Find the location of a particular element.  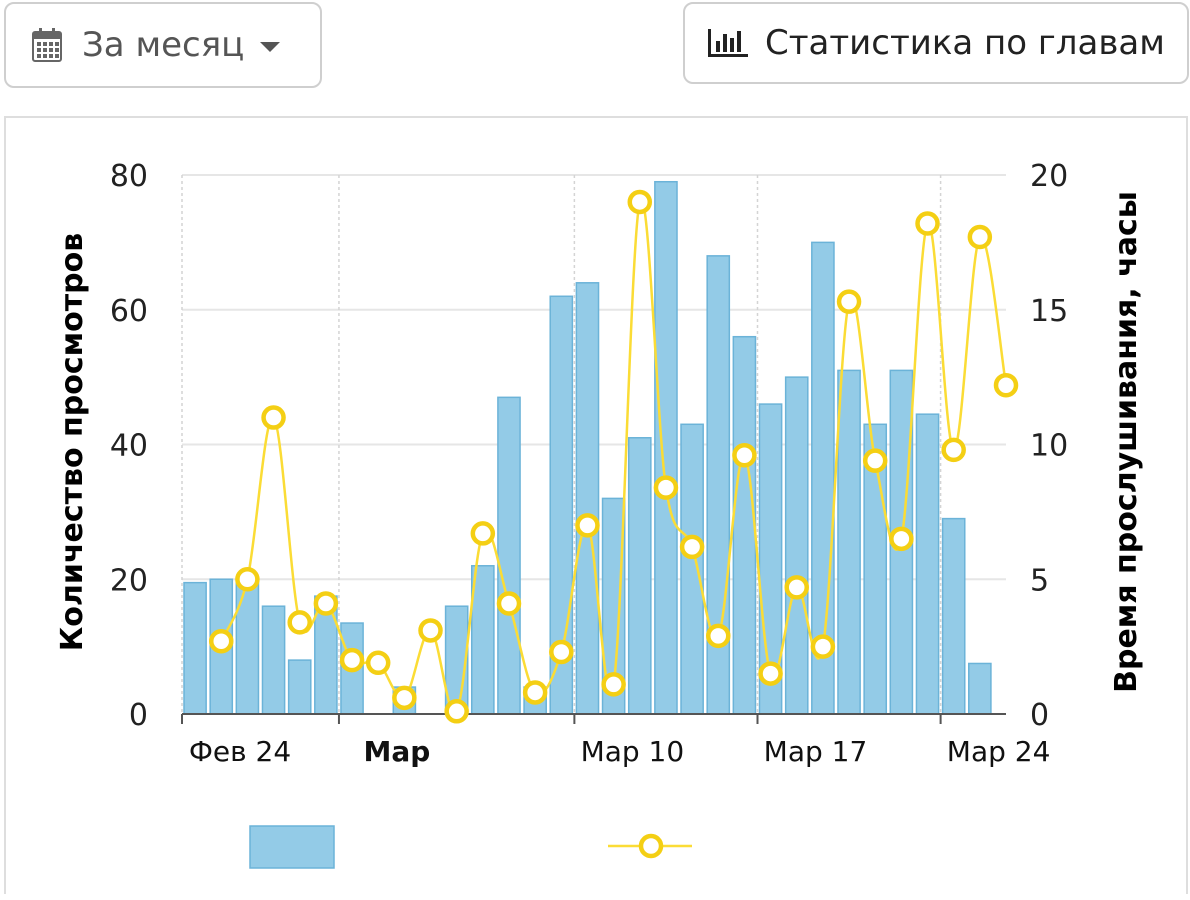

chapter-stats-label: Статистика по главам is located at coordinates (965, 43).